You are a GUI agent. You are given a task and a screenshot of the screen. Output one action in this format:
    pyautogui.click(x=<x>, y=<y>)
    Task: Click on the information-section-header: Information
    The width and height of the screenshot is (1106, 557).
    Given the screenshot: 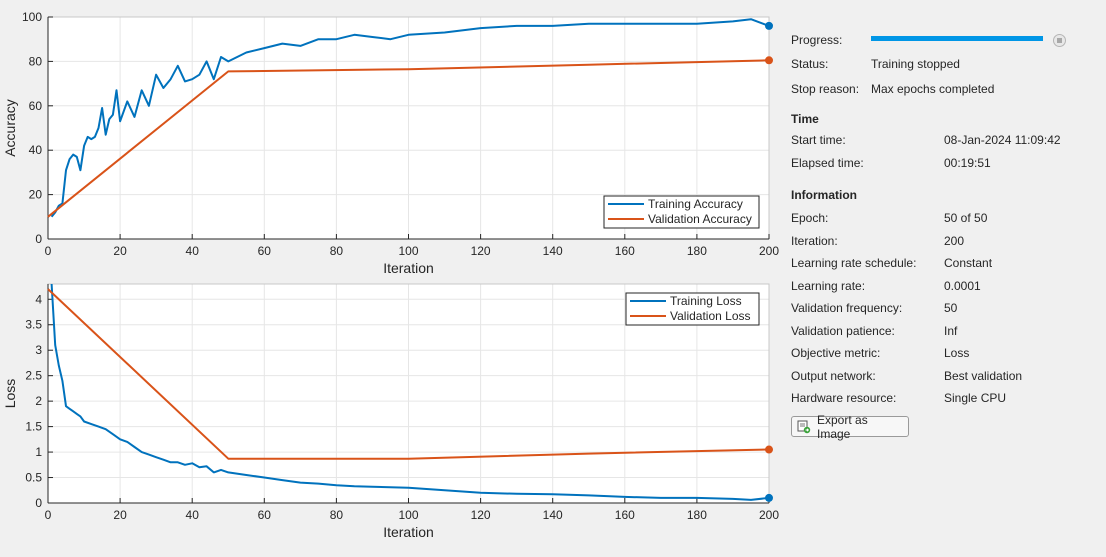 What is the action you would take?
    pyautogui.click(x=824, y=195)
    